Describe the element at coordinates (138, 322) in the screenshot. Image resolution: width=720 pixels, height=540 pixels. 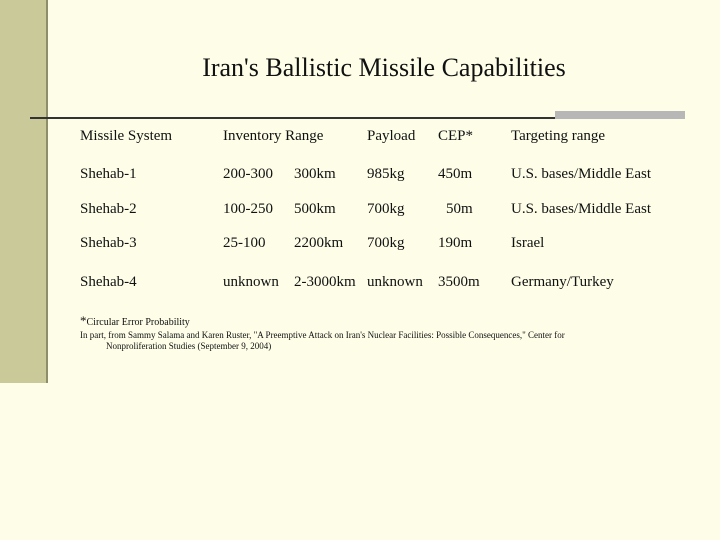
I see `footnote-text: Circular Error Probability` at that location.